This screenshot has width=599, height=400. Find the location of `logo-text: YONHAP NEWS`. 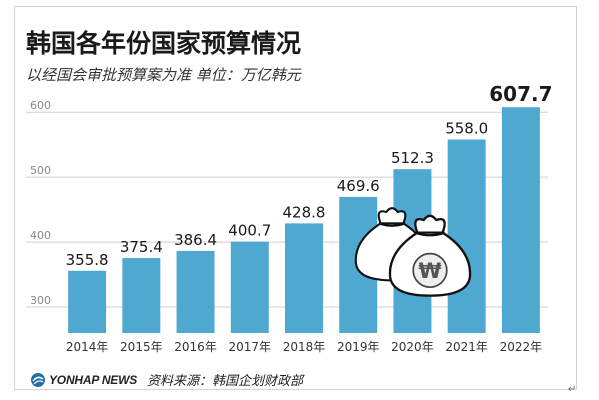

logo-text: YONHAP NEWS is located at coordinates (93, 379).